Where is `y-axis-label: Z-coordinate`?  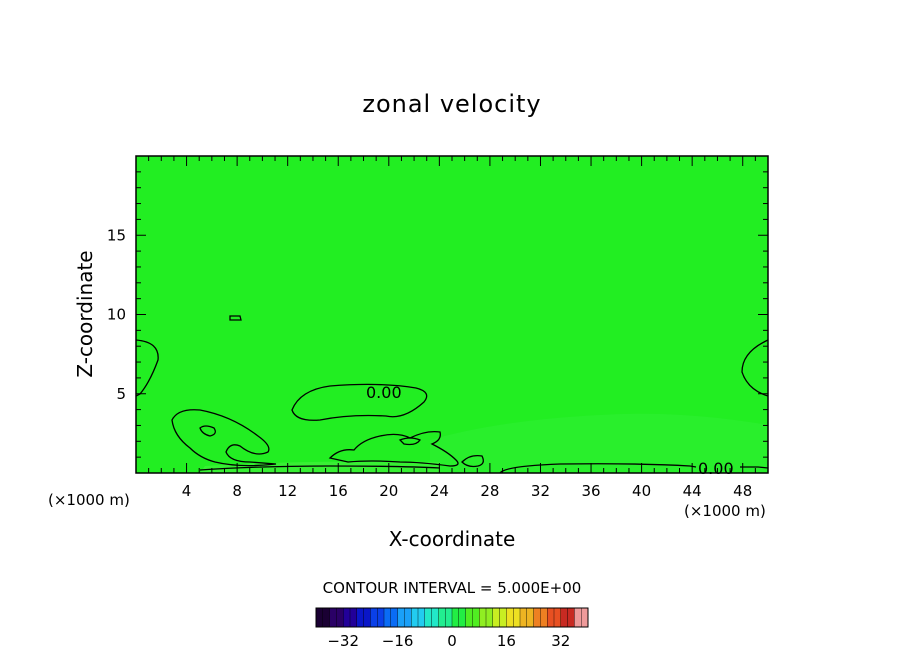
y-axis-label: Z-coordinate is located at coordinates (85, 313).